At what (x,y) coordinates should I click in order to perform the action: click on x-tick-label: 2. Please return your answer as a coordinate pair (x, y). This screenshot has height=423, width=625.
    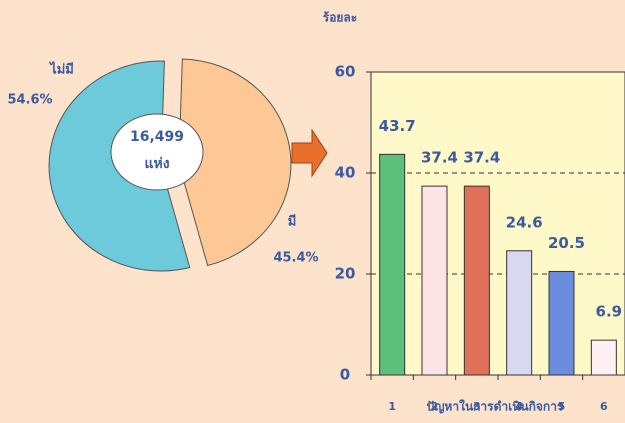
    Looking at the image, I should click on (435, 406).